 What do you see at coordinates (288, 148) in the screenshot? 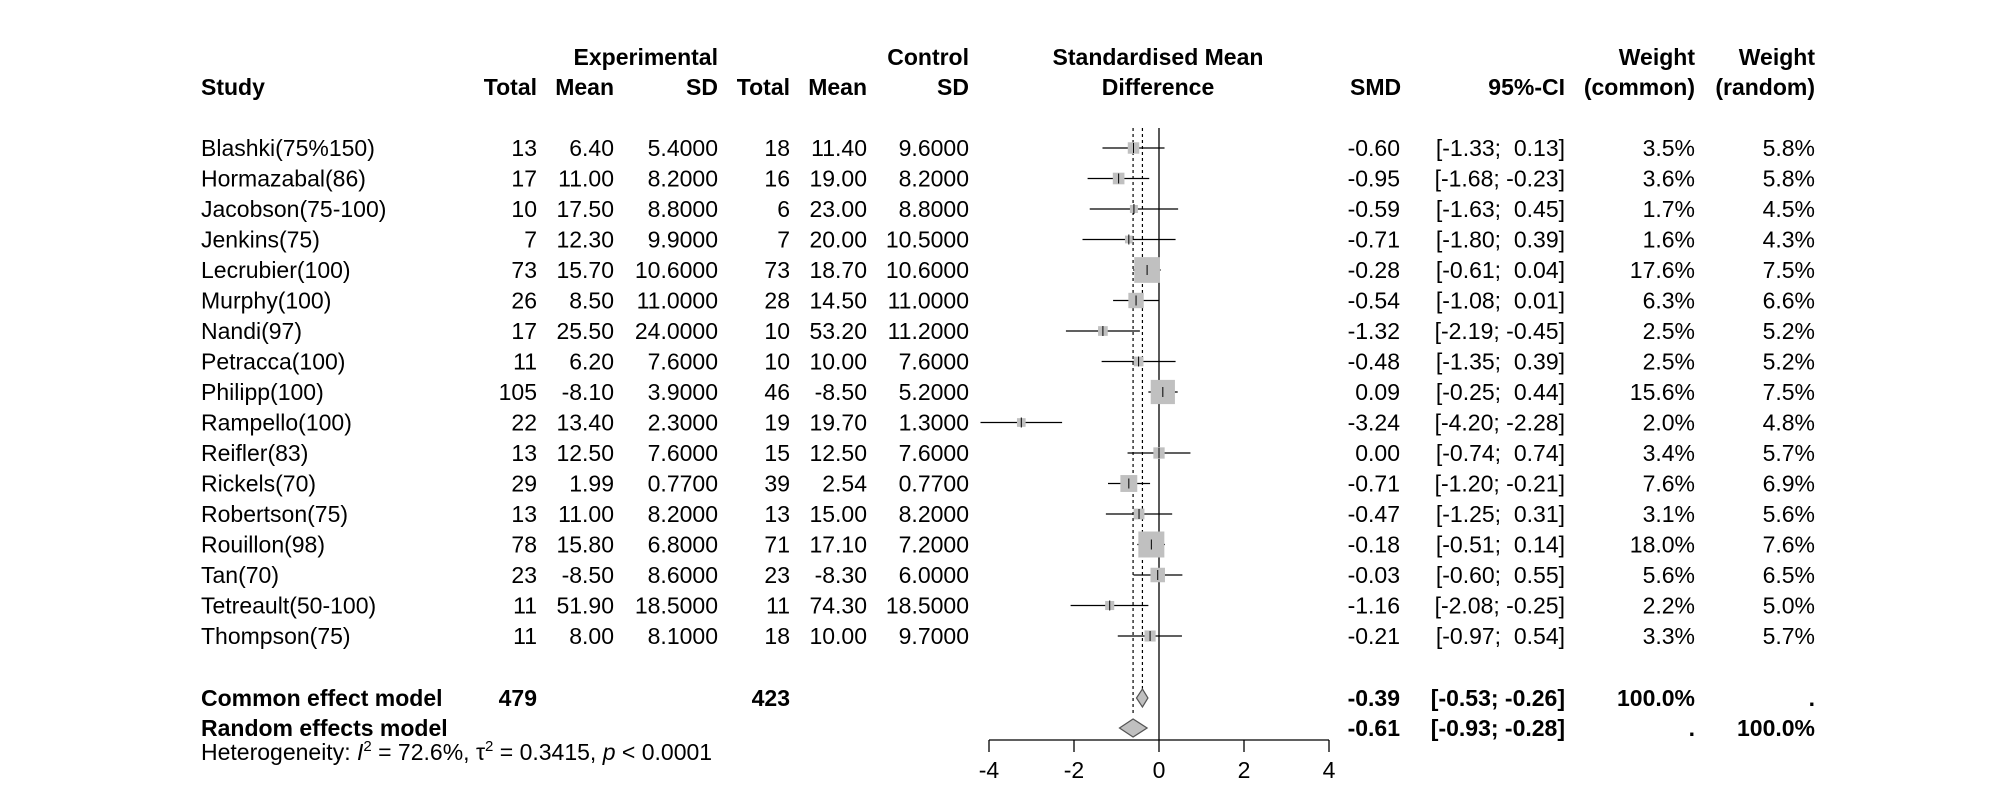
I see `study-name: Blashki(75%150)` at bounding box center [288, 148].